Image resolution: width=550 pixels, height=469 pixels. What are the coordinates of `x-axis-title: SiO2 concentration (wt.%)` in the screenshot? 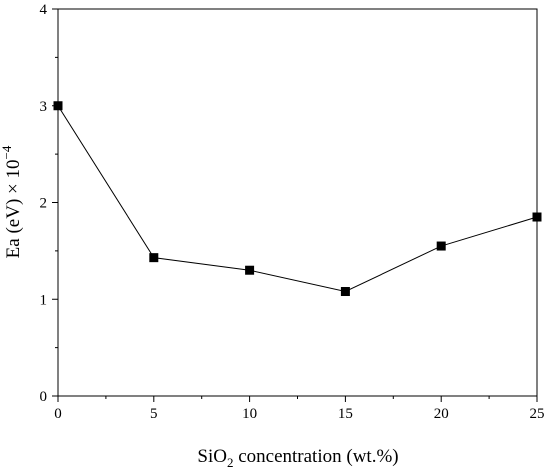 It's located at (297, 457).